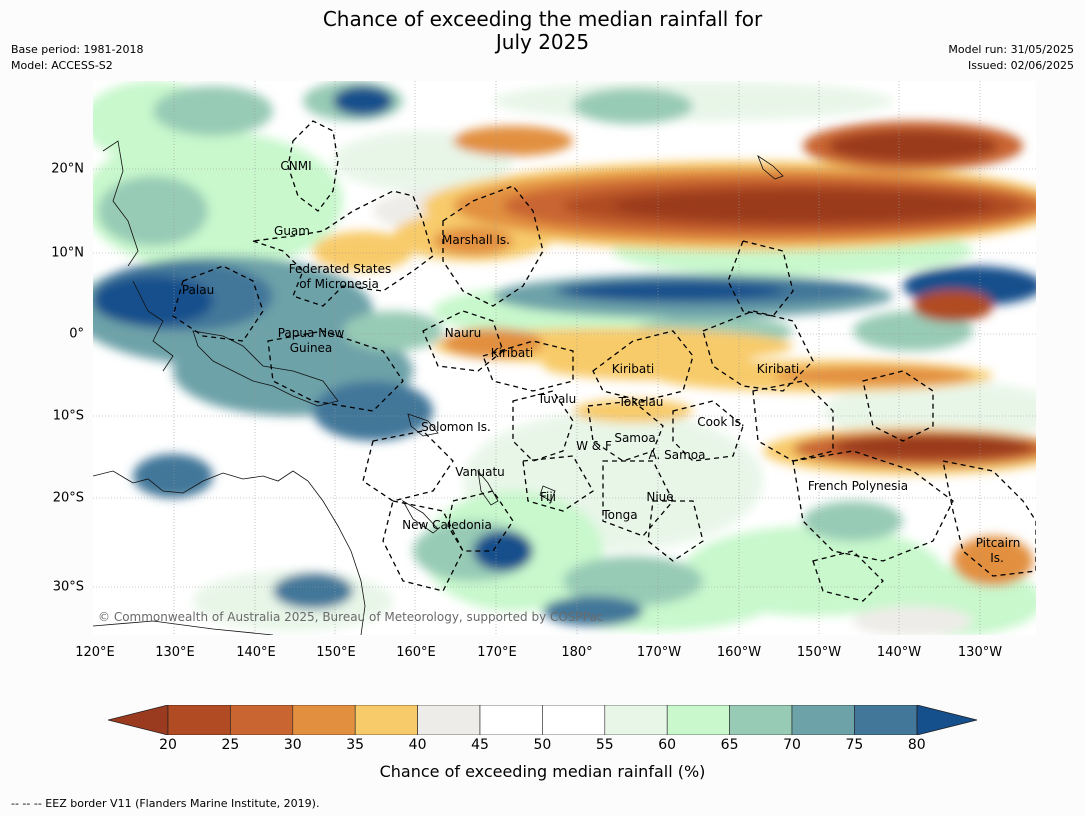 The image size is (1085, 816). Describe the element at coordinates (577, 652) in the screenshot. I see `x-tick: 180°` at that location.